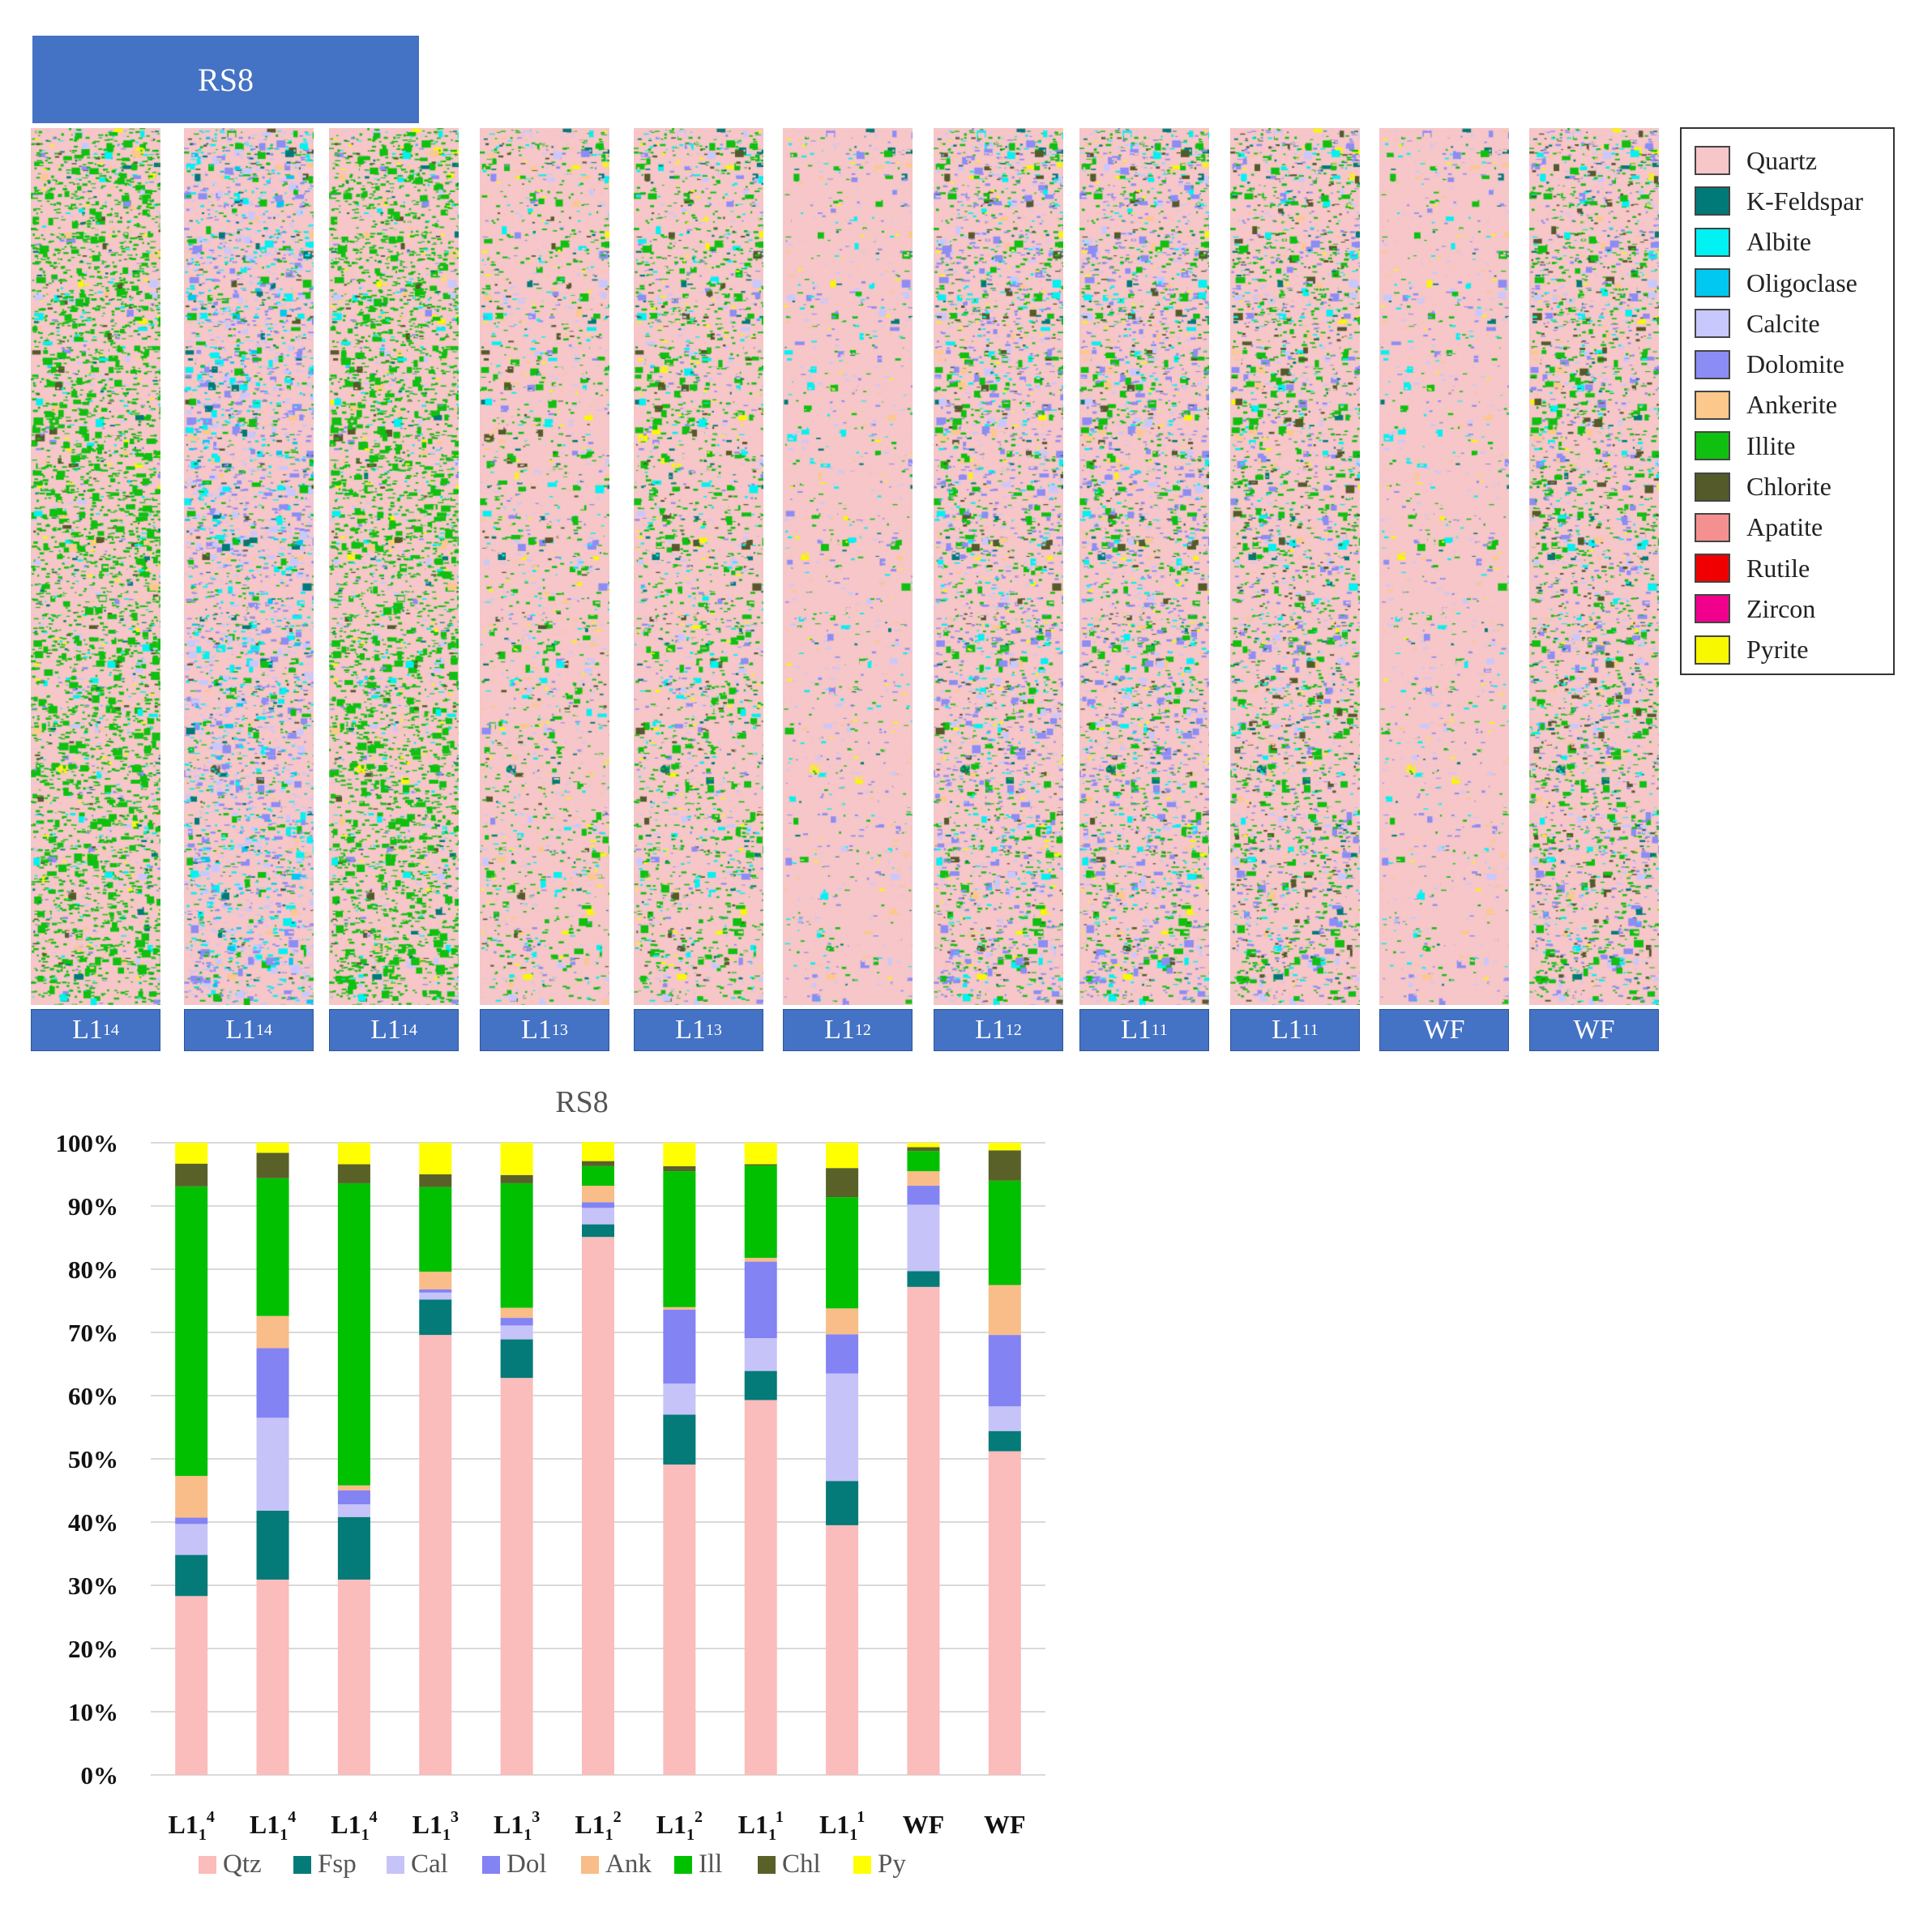  What do you see at coordinates (93, 1649) in the screenshot?
I see `y-tick-label: 20%` at bounding box center [93, 1649].